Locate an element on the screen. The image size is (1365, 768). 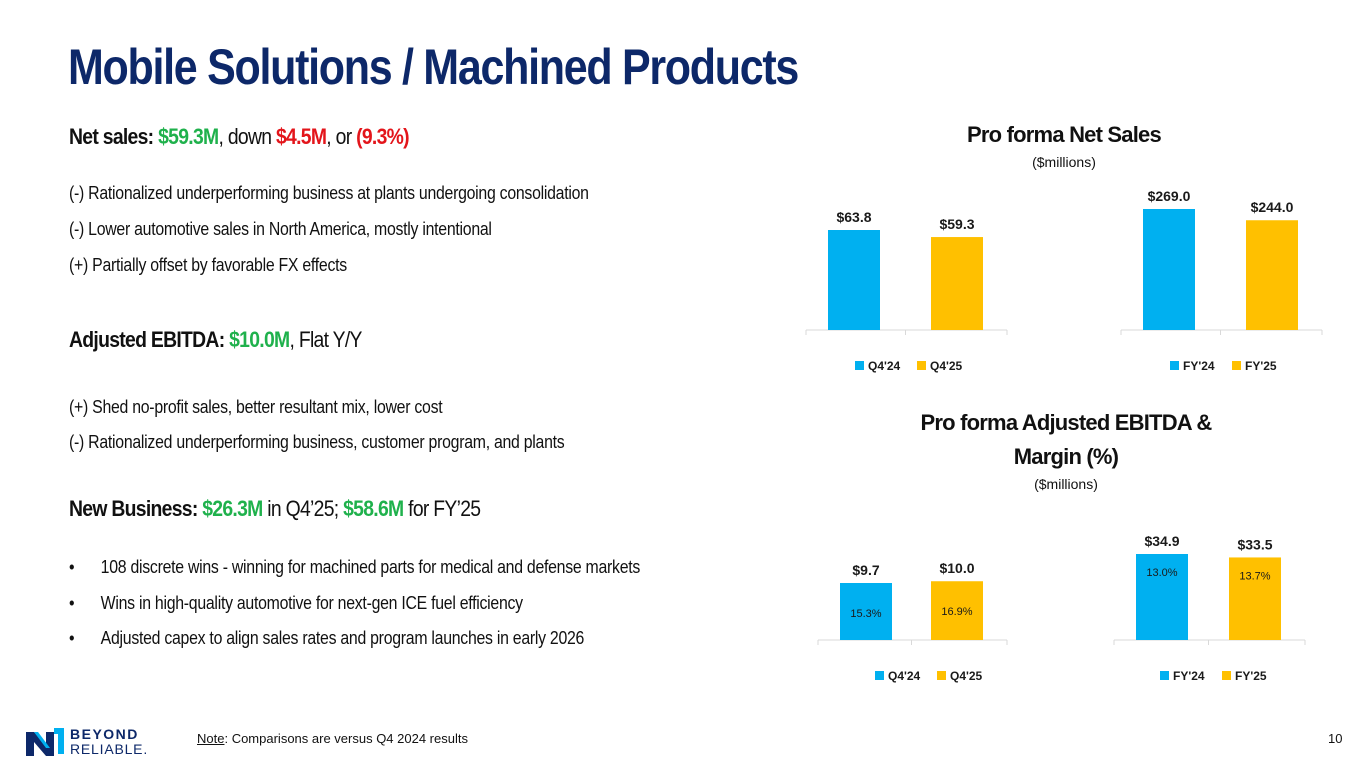
data-label: $10.0 is located at coordinates (956, 568).